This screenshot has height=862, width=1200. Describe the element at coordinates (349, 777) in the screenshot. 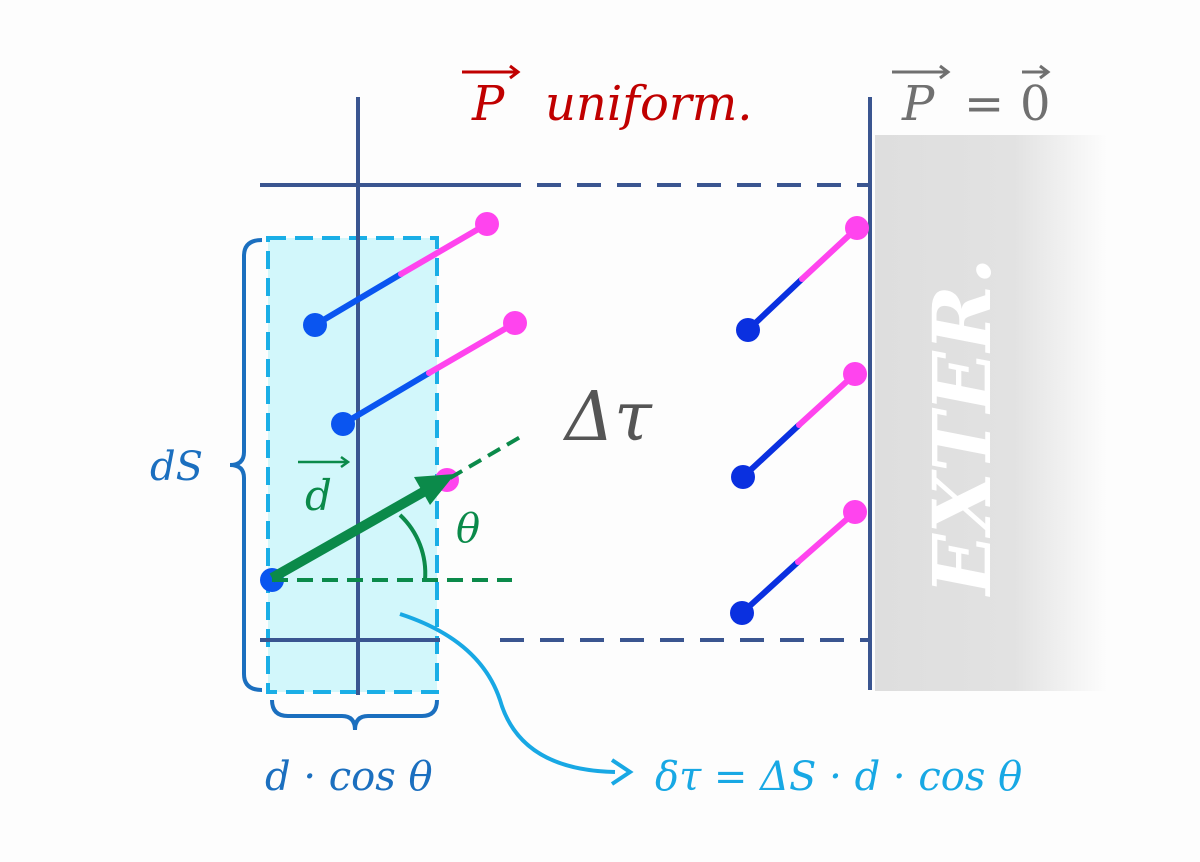

I see `projection-label: d · cos θ` at that location.